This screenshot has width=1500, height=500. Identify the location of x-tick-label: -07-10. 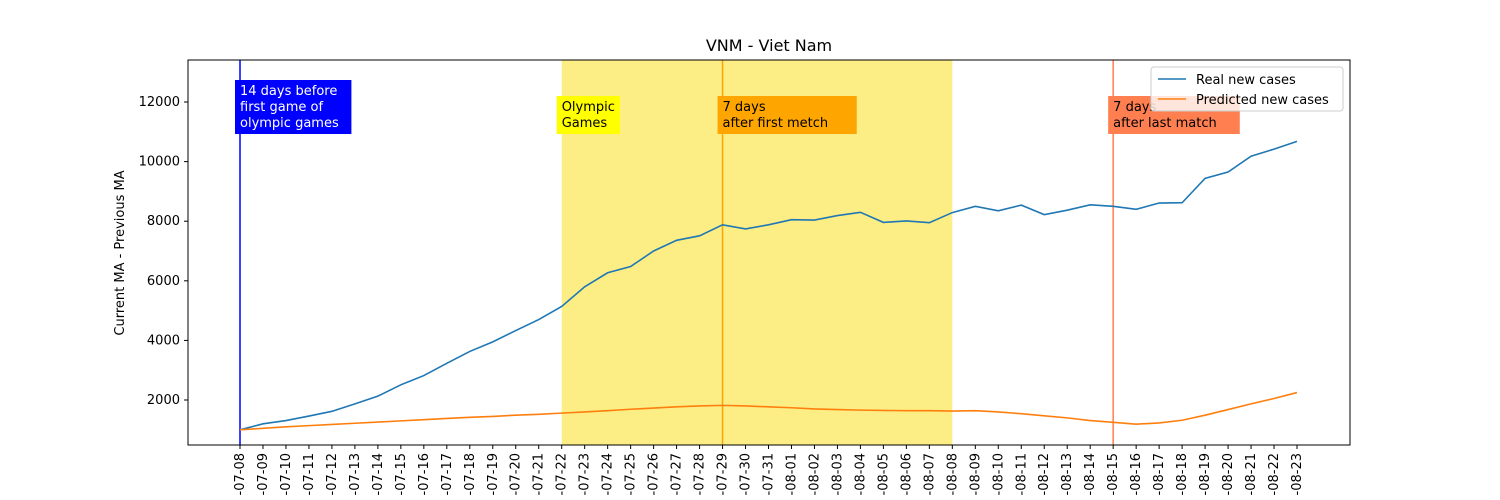
(286, 474).